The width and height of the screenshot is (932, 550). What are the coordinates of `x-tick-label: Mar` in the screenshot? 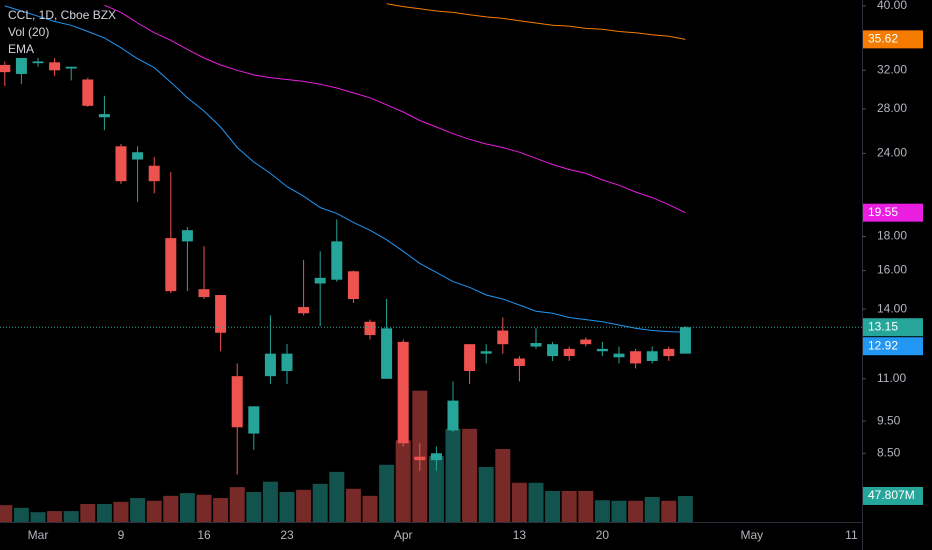 It's located at (38, 535).